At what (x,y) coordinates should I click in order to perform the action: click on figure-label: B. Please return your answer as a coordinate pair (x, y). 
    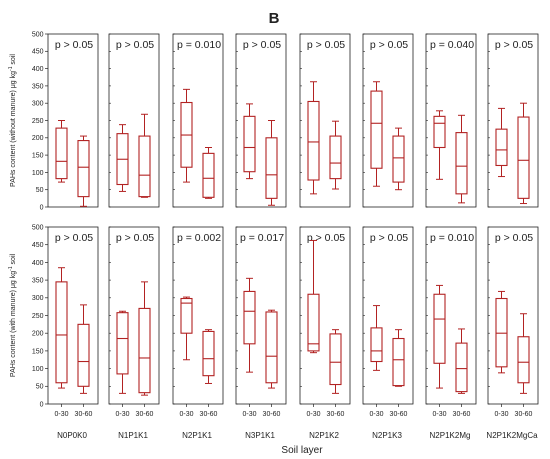
    Looking at the image, I should click on (274, 18).